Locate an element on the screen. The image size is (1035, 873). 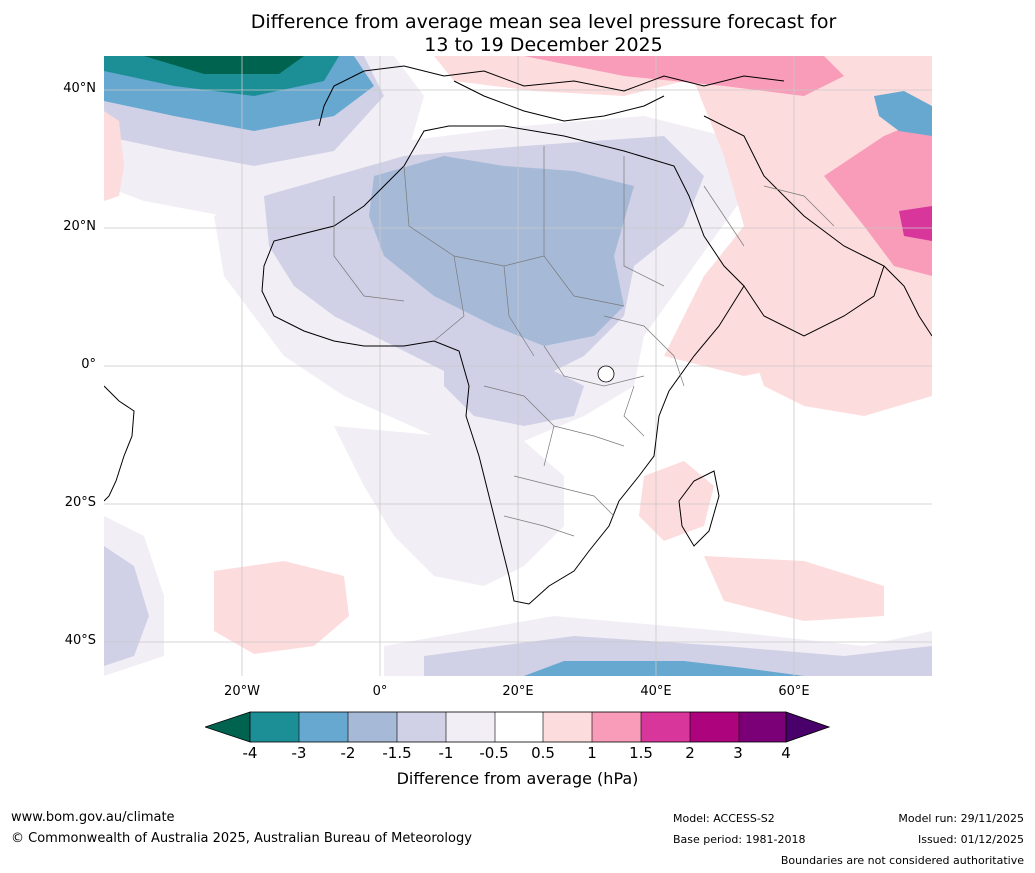
anomaly-central-africa-moderate is located at coordinates (514, 391).